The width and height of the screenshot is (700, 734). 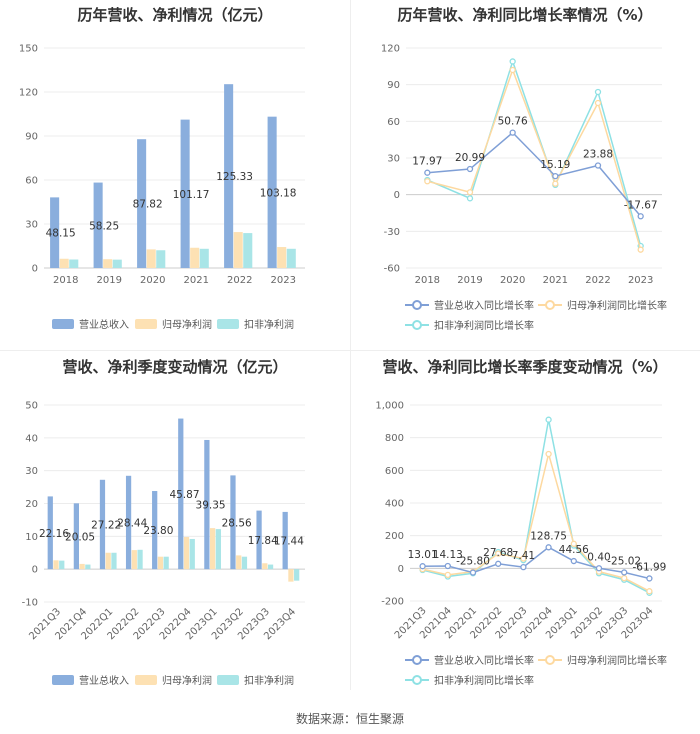 What do you see at coordinates (555, 165) in the screenshot?
I see `data-label: 15.19` at bounding box center [555, 165].